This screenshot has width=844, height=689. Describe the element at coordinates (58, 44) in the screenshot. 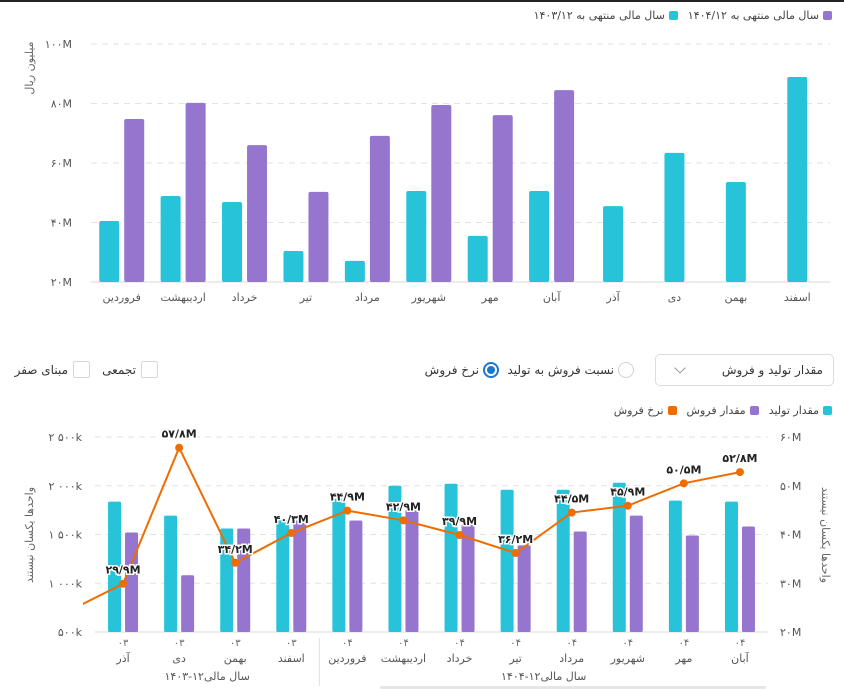

I see `y-tick-label: ۱۰۰M` at that location.